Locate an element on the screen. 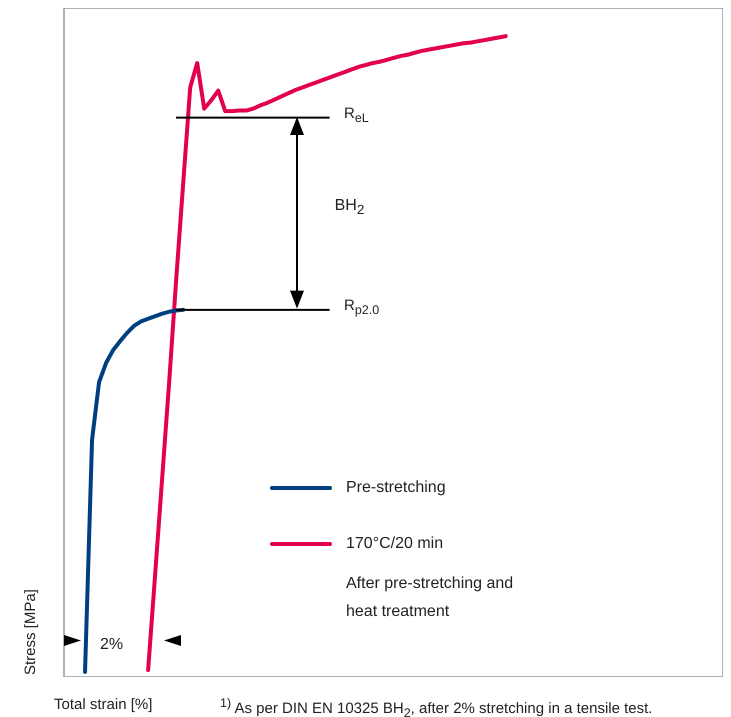 This screenshot has width=731, height=717. ref-line-label: R$_{p2.0}$ is located at coordinates (362, 306).